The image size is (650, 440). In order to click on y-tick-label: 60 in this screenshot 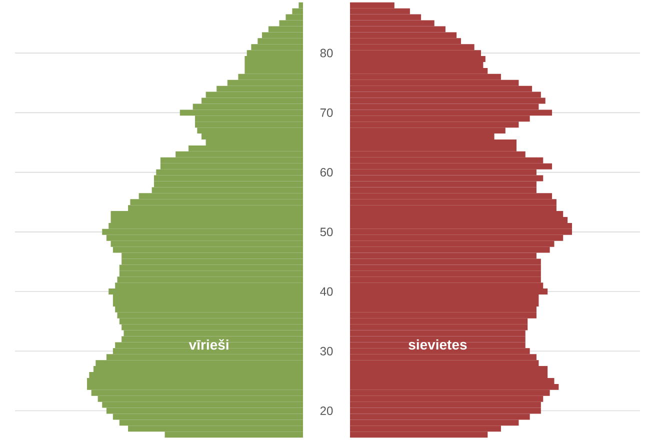, I will do `click(326, 172)`.